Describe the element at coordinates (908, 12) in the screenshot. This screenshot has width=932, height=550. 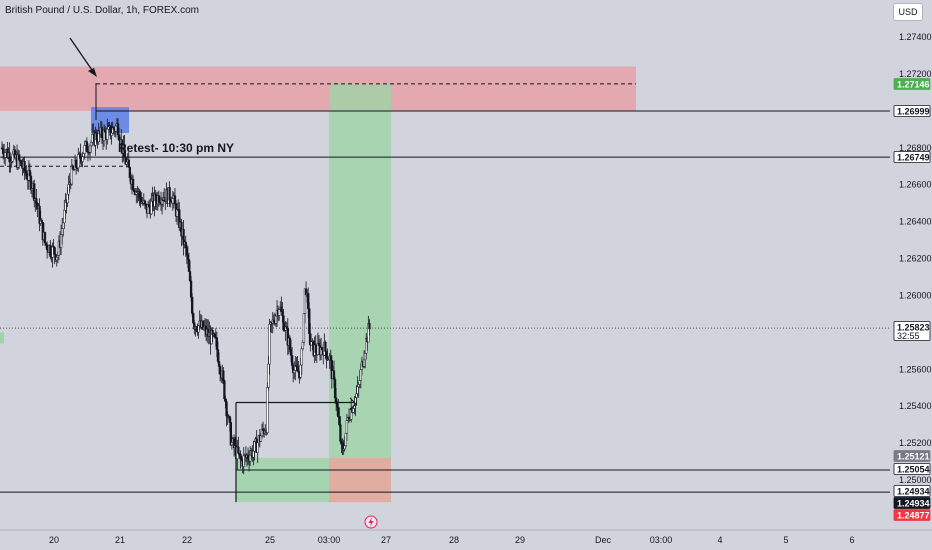
I see `currency-button: USD` at that location.